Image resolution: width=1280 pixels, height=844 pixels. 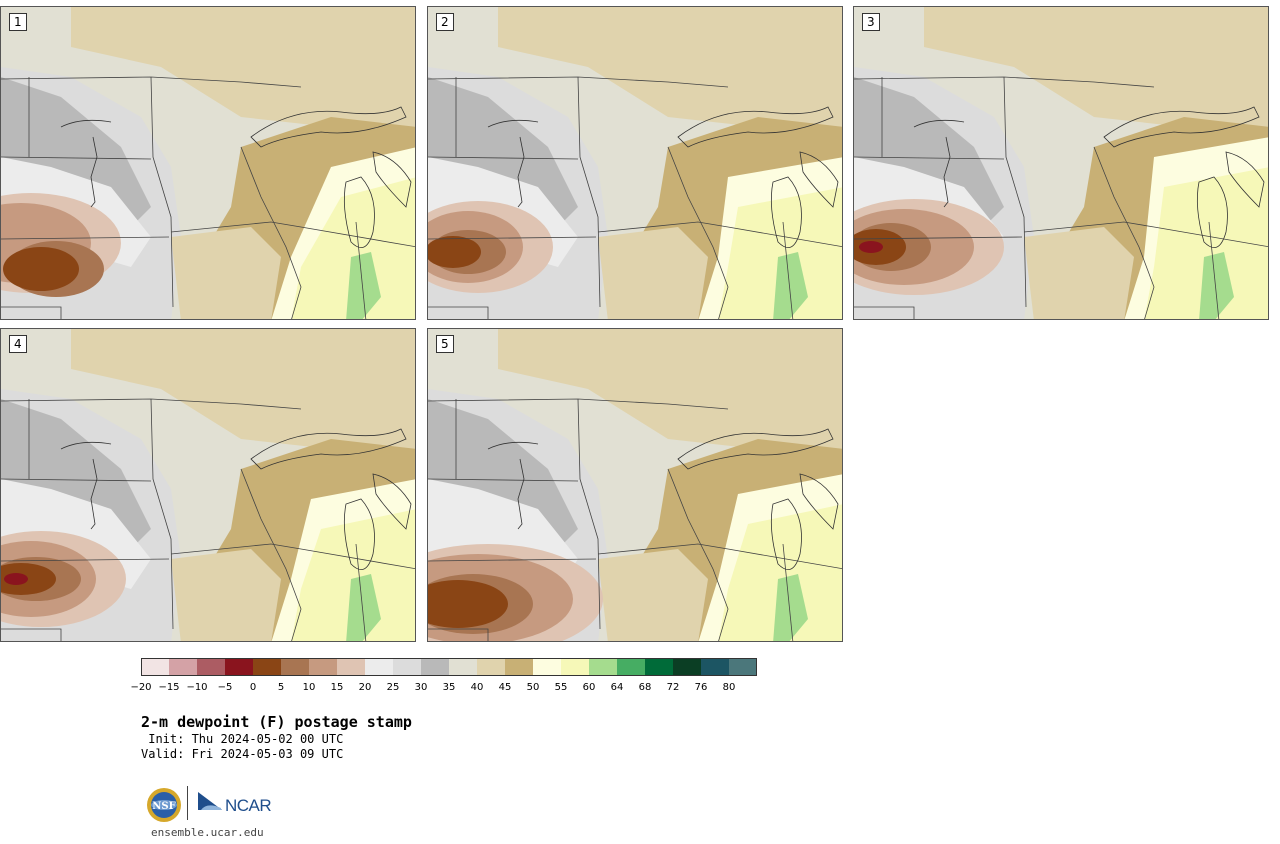 What do you see at coordinates (701, 687) in the screenshot?
I see `color-scale-tick-label: 76` at bounding box center [701, 687].